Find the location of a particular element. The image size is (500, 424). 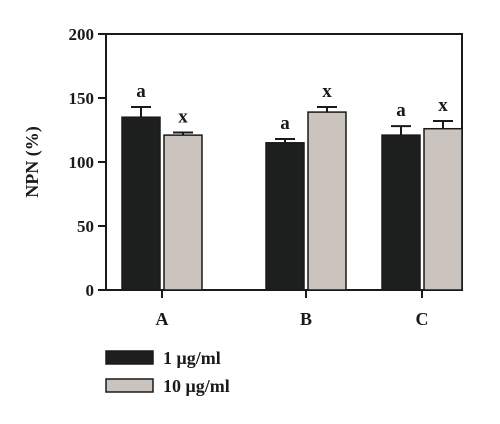

x-tick-label: A is located at coordinates (162, 319).